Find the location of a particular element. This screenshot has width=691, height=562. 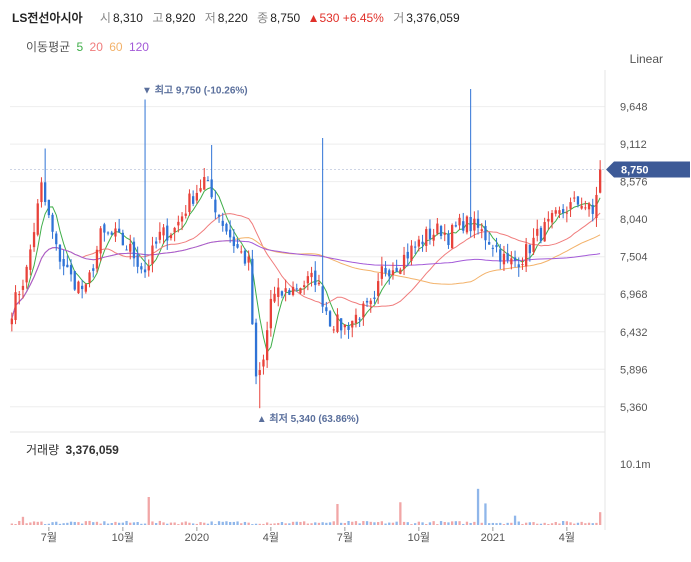

open-label: 시 is located at coordinates (105, 18).